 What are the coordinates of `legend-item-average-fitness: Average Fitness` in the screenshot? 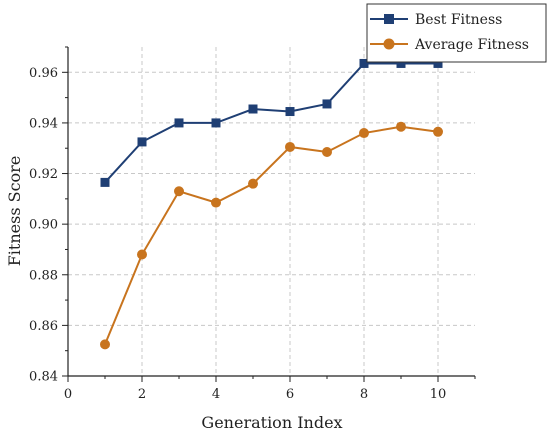 It's located at (449, 45).